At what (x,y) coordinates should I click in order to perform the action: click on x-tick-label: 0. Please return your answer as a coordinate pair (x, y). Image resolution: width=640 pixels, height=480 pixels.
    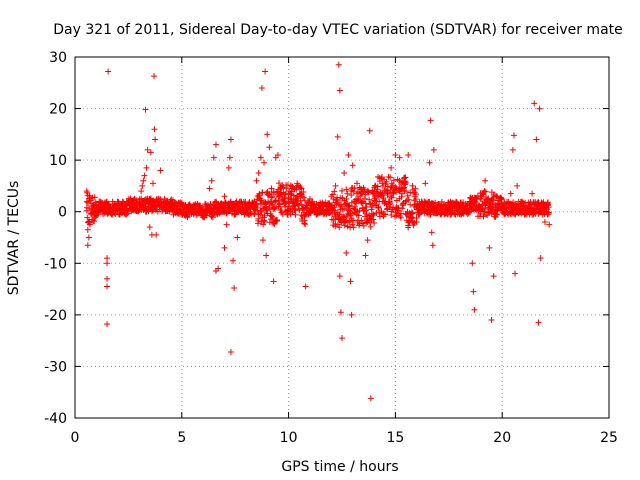
    Looking at the image, I should click on (75, 438).